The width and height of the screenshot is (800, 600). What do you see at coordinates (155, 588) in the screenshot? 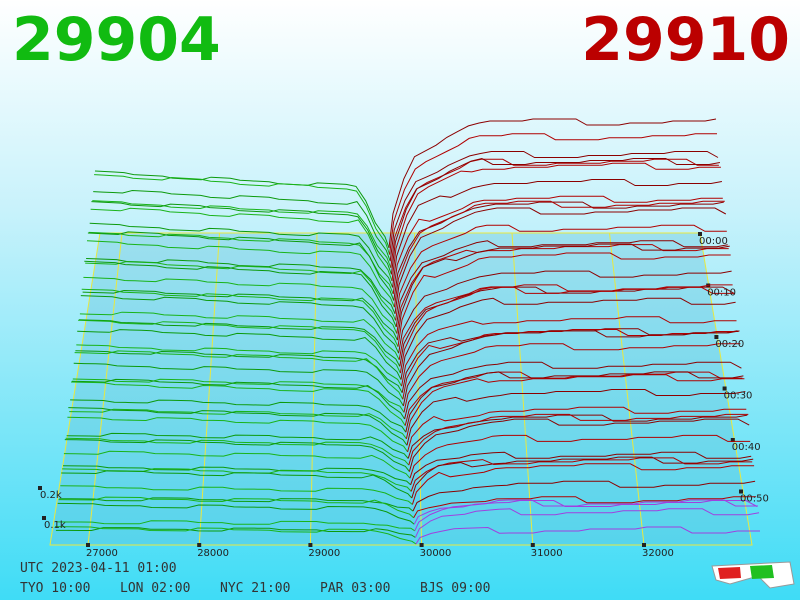
I see `zone-time: LON 02:00` at bounding box center [155, 588].